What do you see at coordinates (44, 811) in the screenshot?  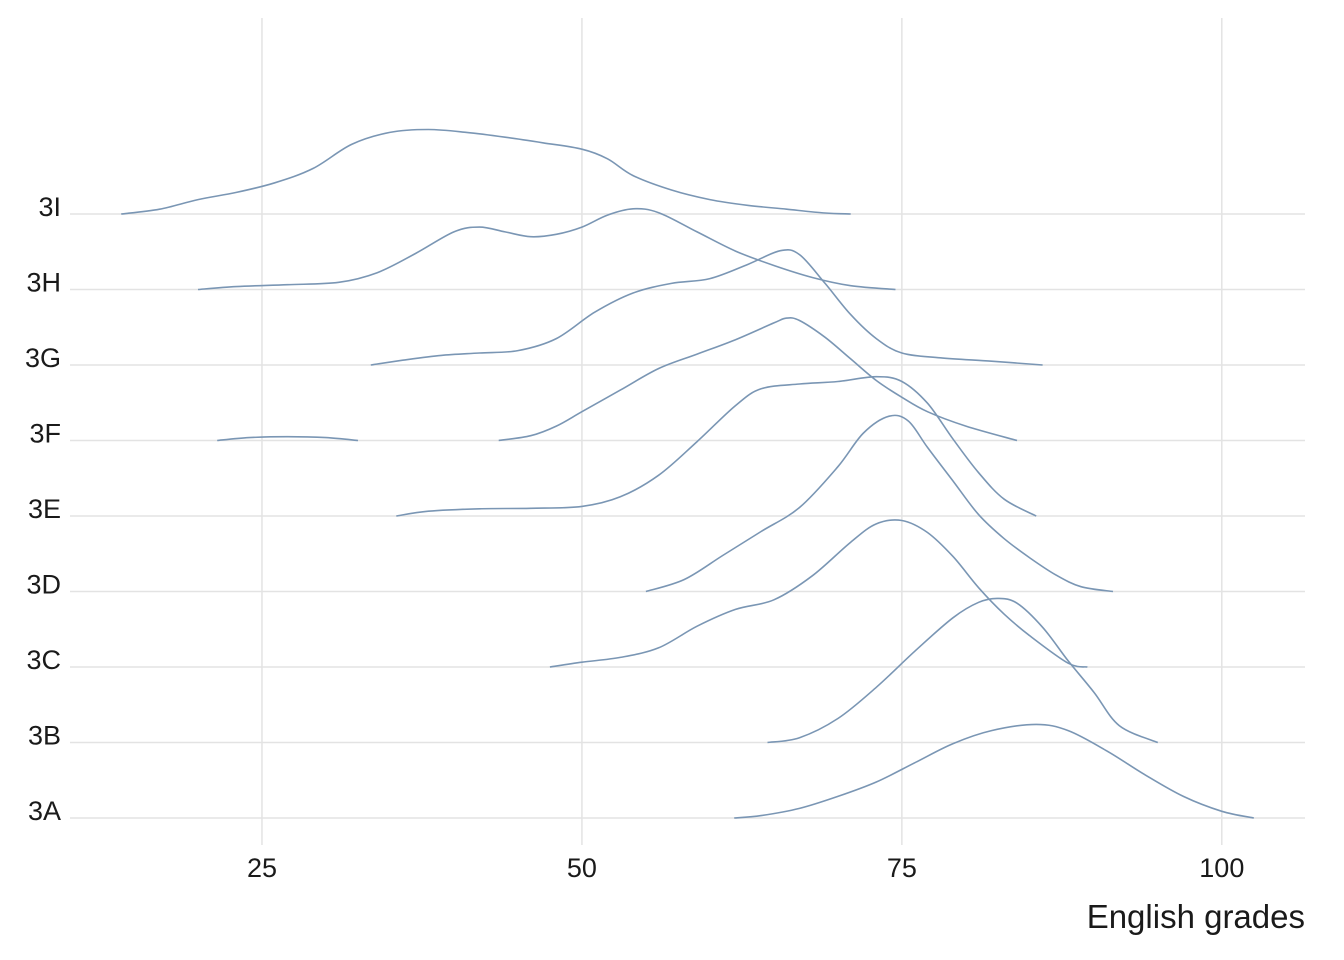 I see `category-label-3A: 3A` at bounding box center [44, 811].